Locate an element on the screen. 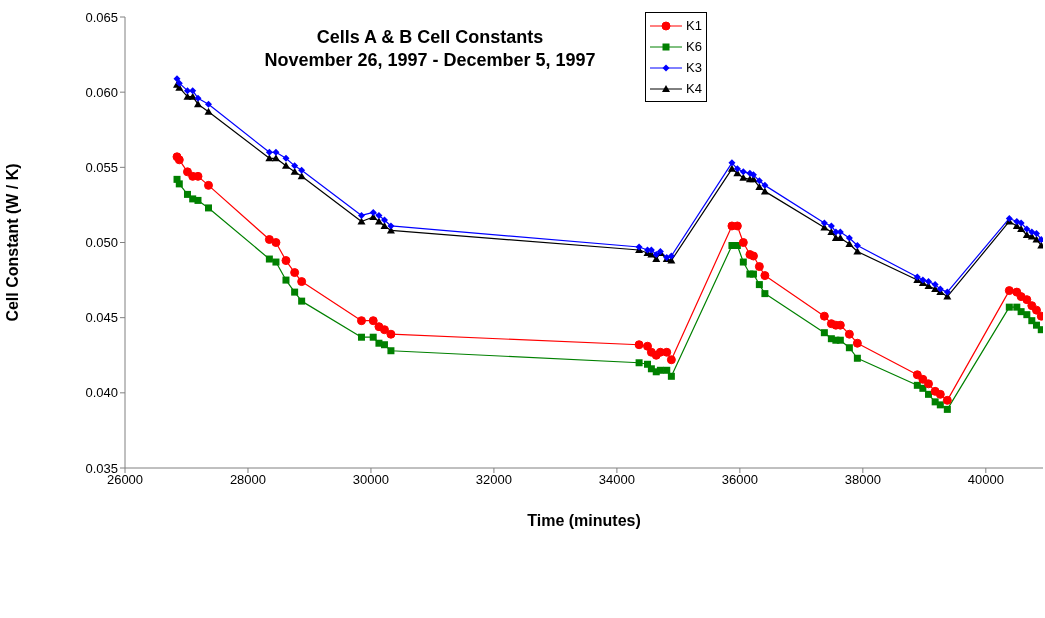 The image size is (1045, 618). y-tick-label: 0.065 is located at coordinates (101, 17).